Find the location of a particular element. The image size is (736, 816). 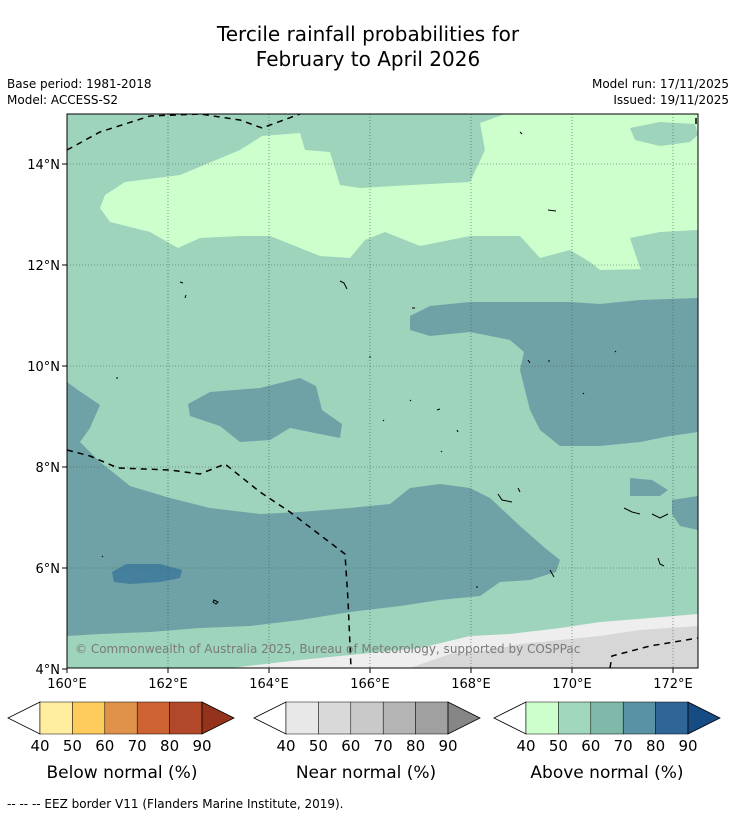

model-name: Model: ACCESS-S2 is located at coordinates (63, 100).